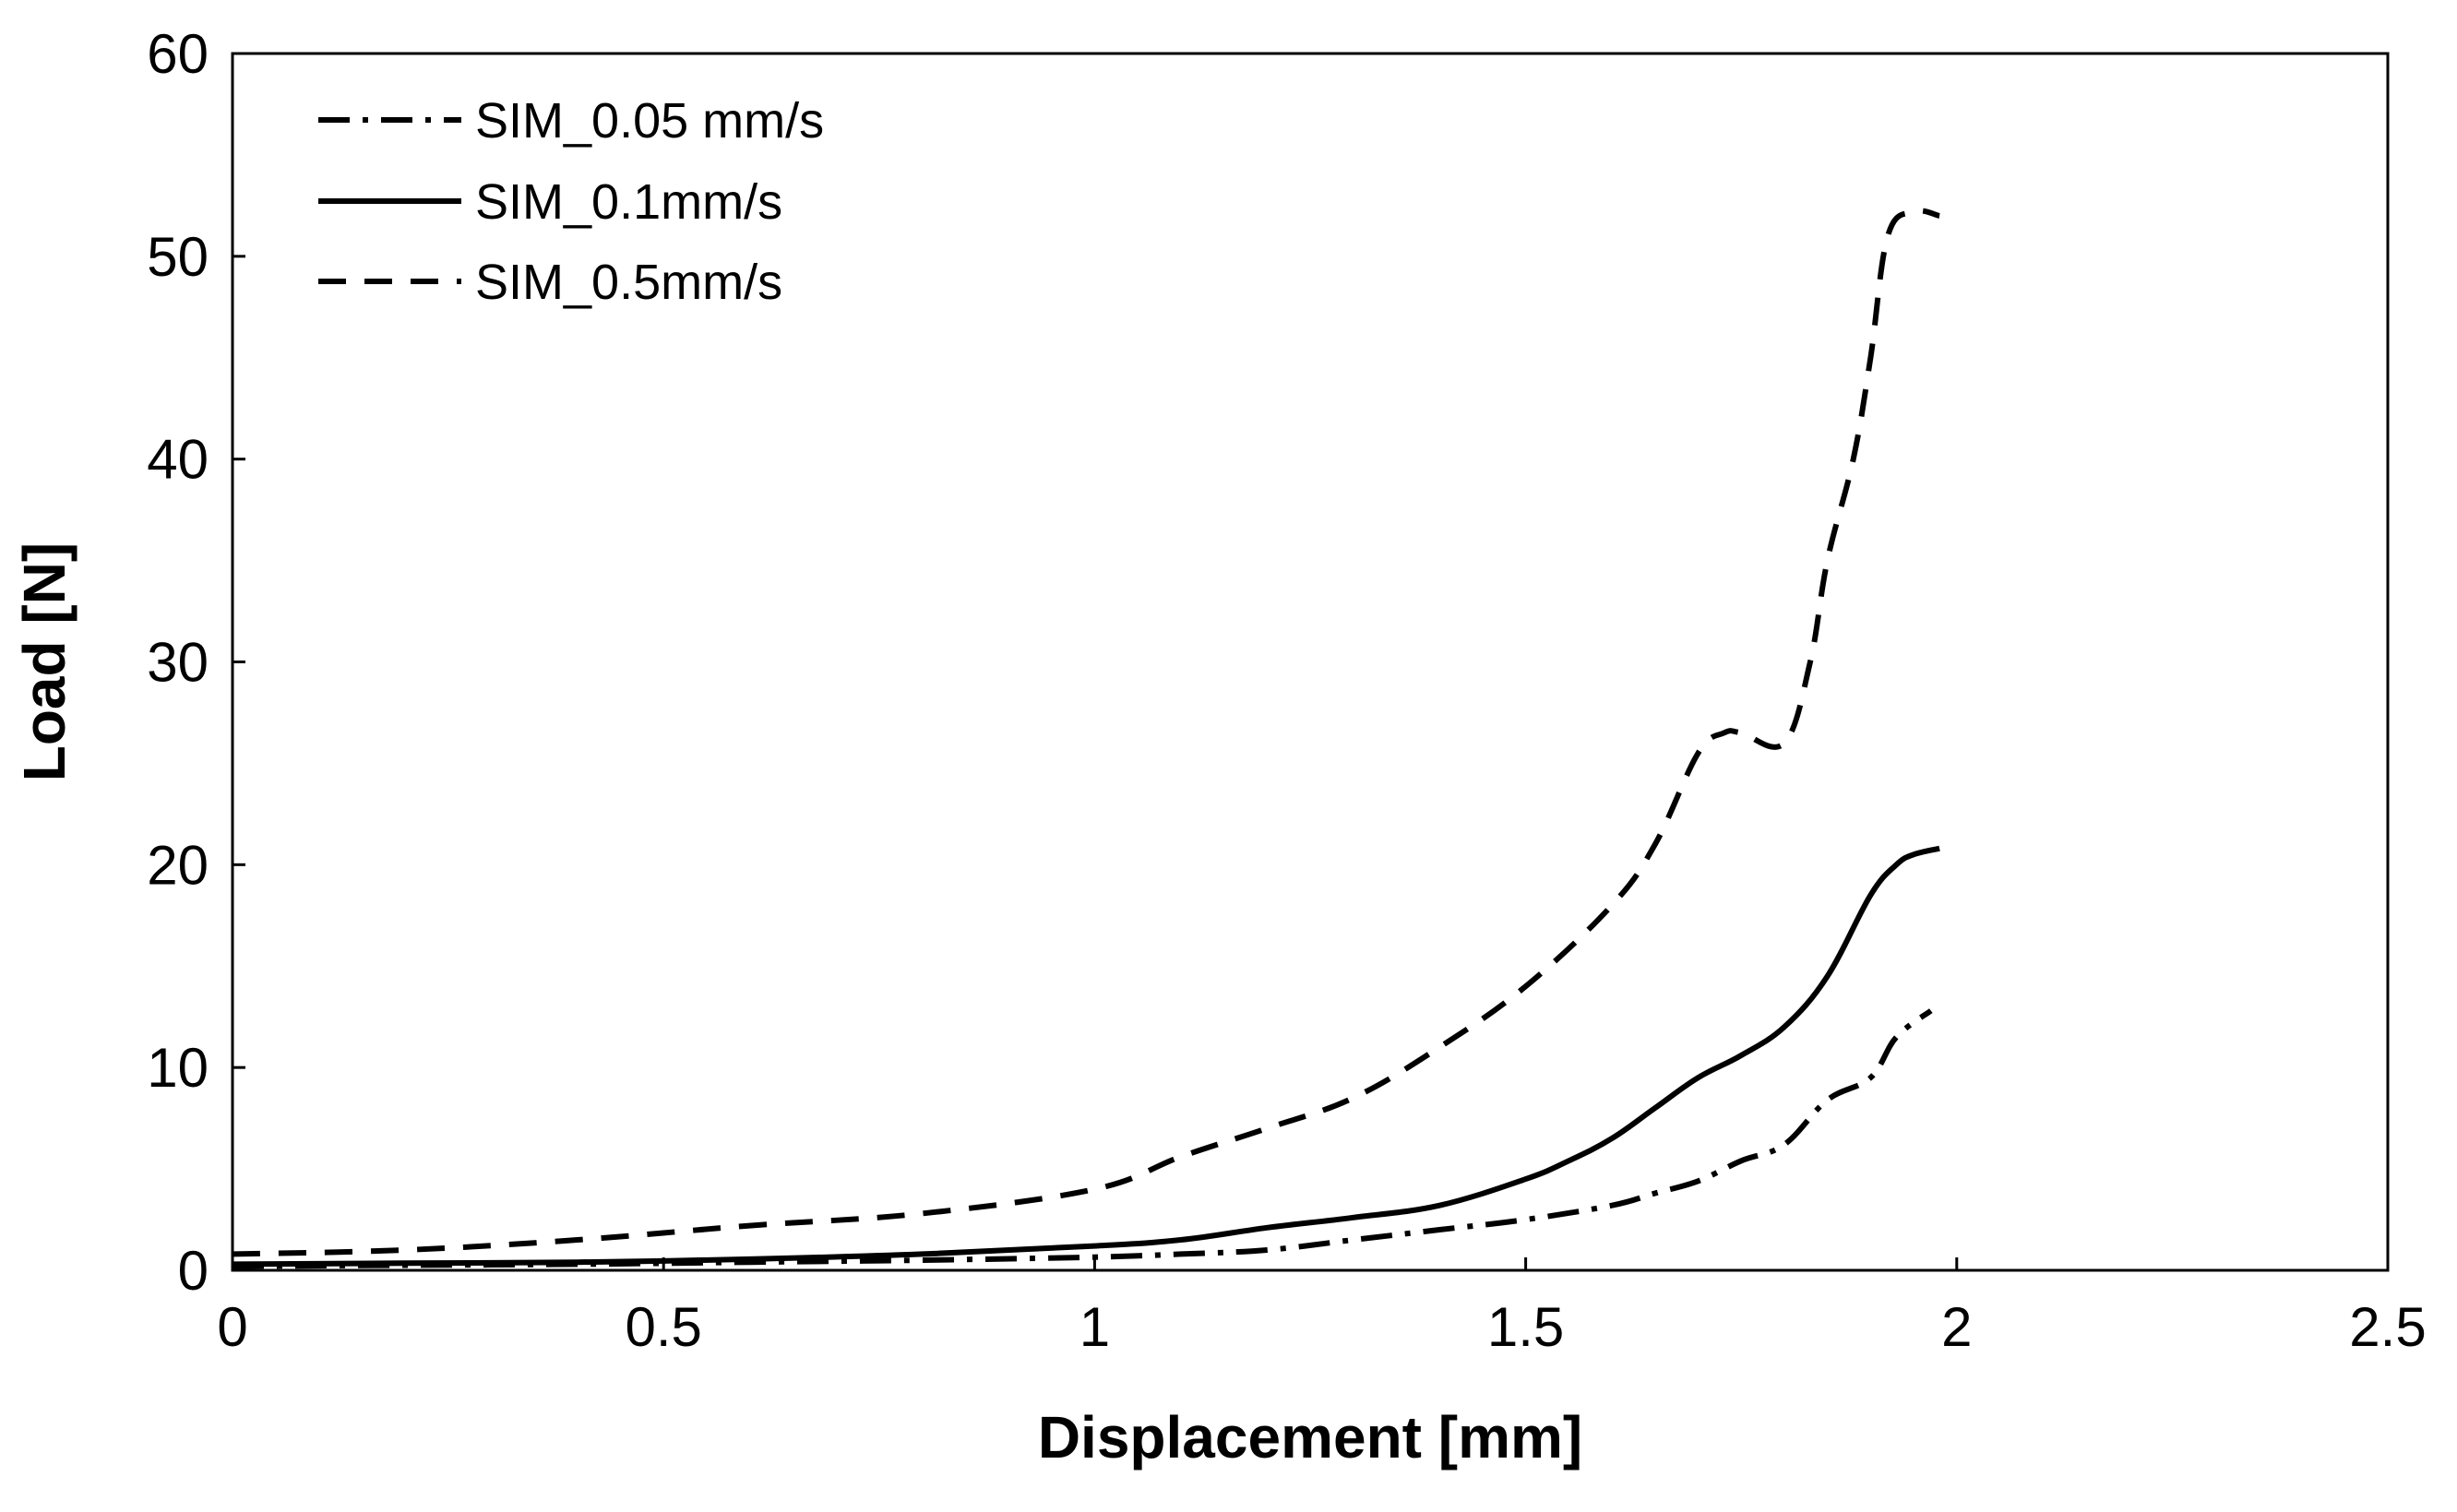 This screenshot has height=1512, width=2457. Describe the element at coordinates (1525, 1327) in the screenshot. I see `x-tick-label: 1.5` at that location.